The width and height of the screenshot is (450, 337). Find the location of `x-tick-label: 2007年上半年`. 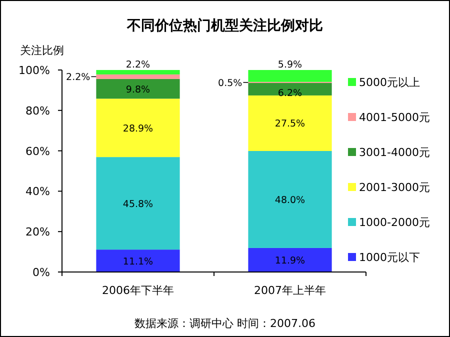

x-tick-label: 2007年上半年 is located at coordinates (290, 290).